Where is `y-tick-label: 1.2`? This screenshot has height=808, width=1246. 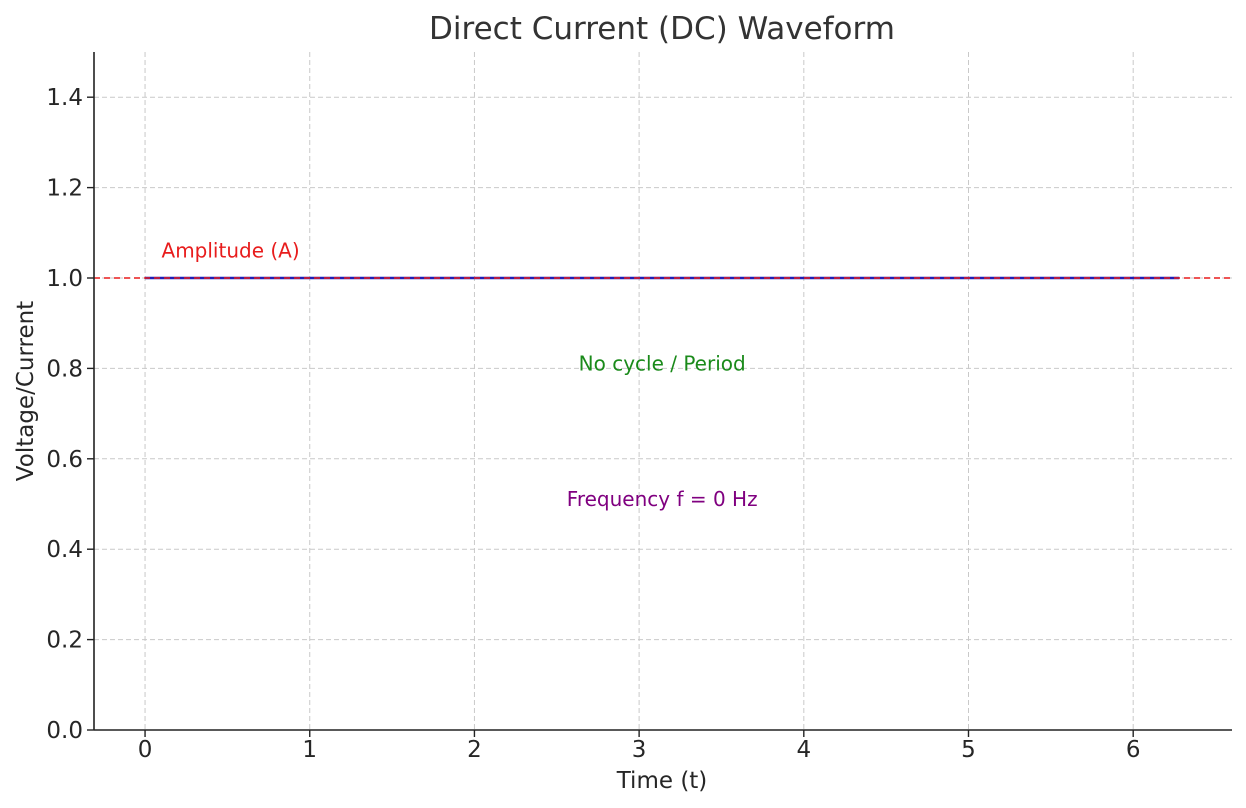 y-tick-label: 1.2 is located at coordinates (64, 189).